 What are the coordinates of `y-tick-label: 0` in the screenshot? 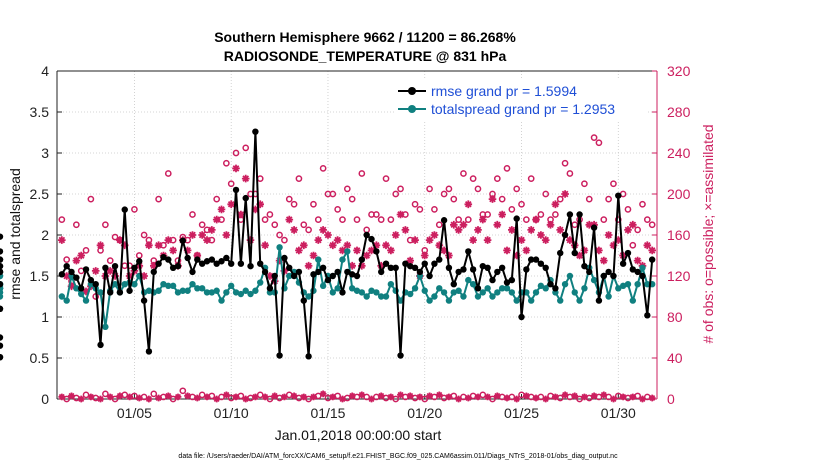 It's located at (45, 399).